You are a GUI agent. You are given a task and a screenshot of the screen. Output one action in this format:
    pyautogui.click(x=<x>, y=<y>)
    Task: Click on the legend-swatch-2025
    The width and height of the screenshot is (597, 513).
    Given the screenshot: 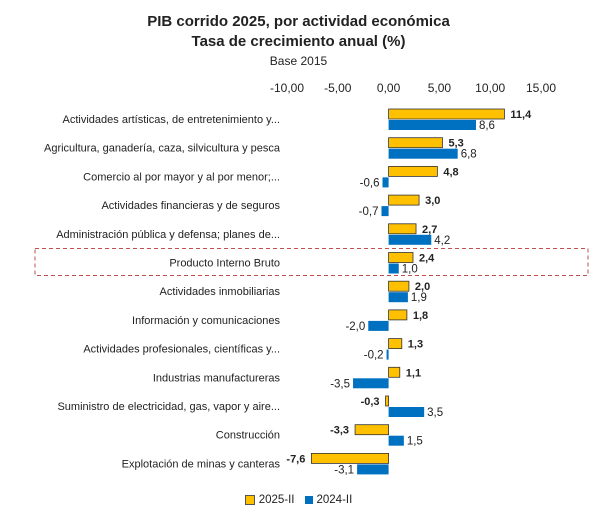 What is the action you would take?
    pyautogui.click(x=249, y=500)
    